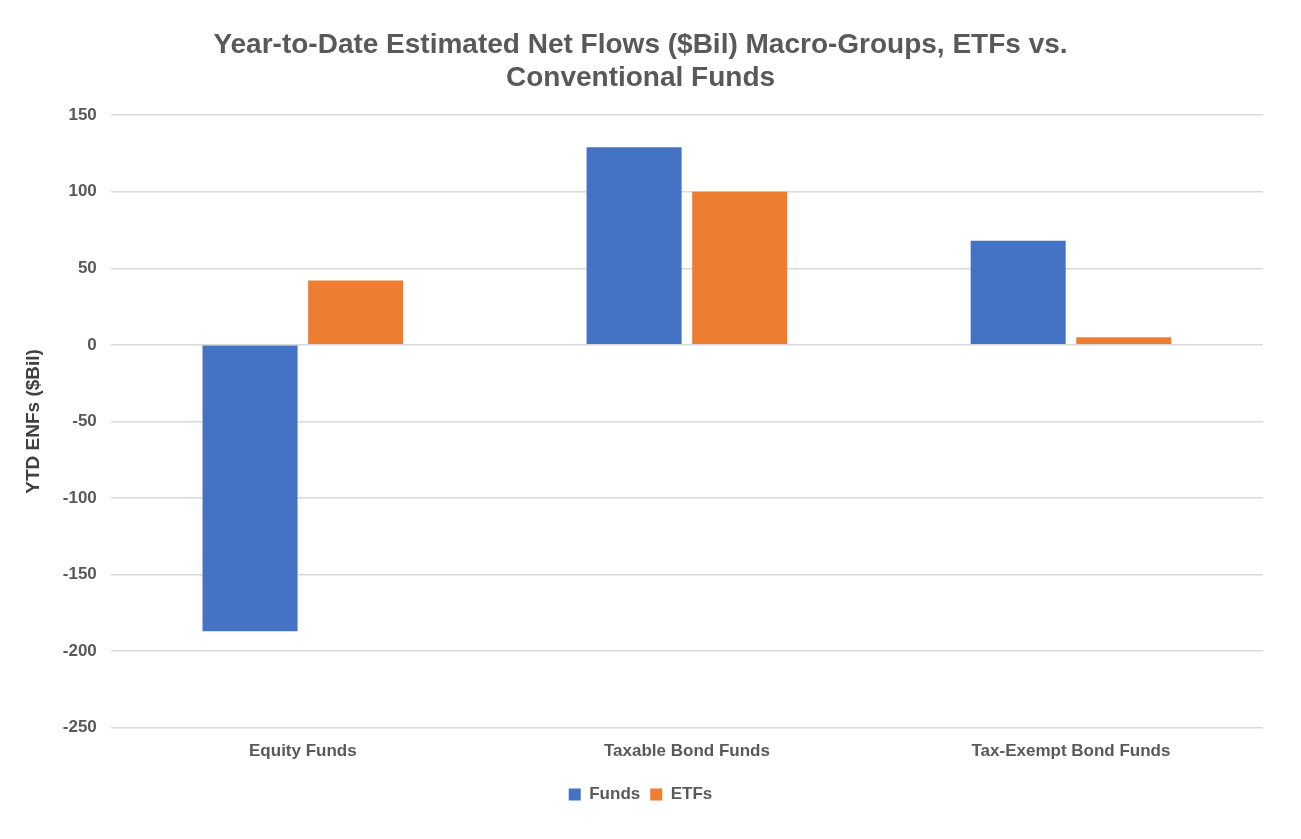  I want to click on y-axis-title: YTD ENFs ($Bil), so click(32, 421).